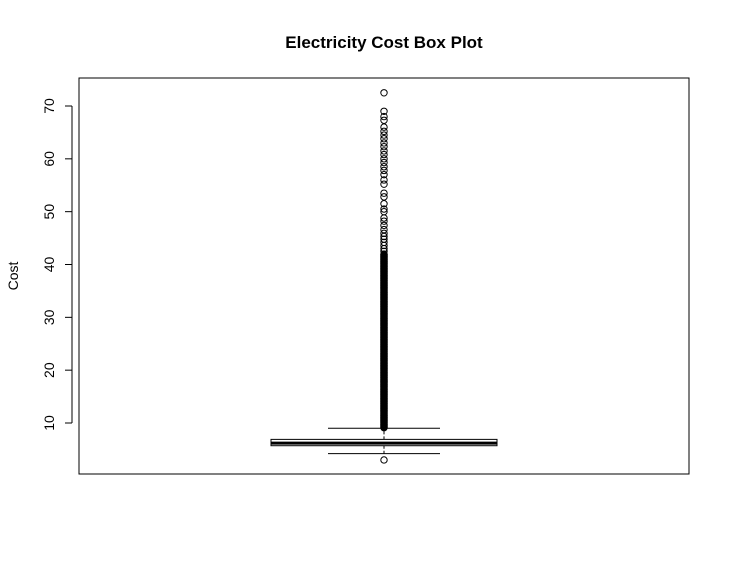 Image resolution: width=730 pixels, height=572 pixels. What do you see at coordinates (49, 370) in the screenshot?
I see `y-tick-label-20: 20` at bounding box center [49, 370].